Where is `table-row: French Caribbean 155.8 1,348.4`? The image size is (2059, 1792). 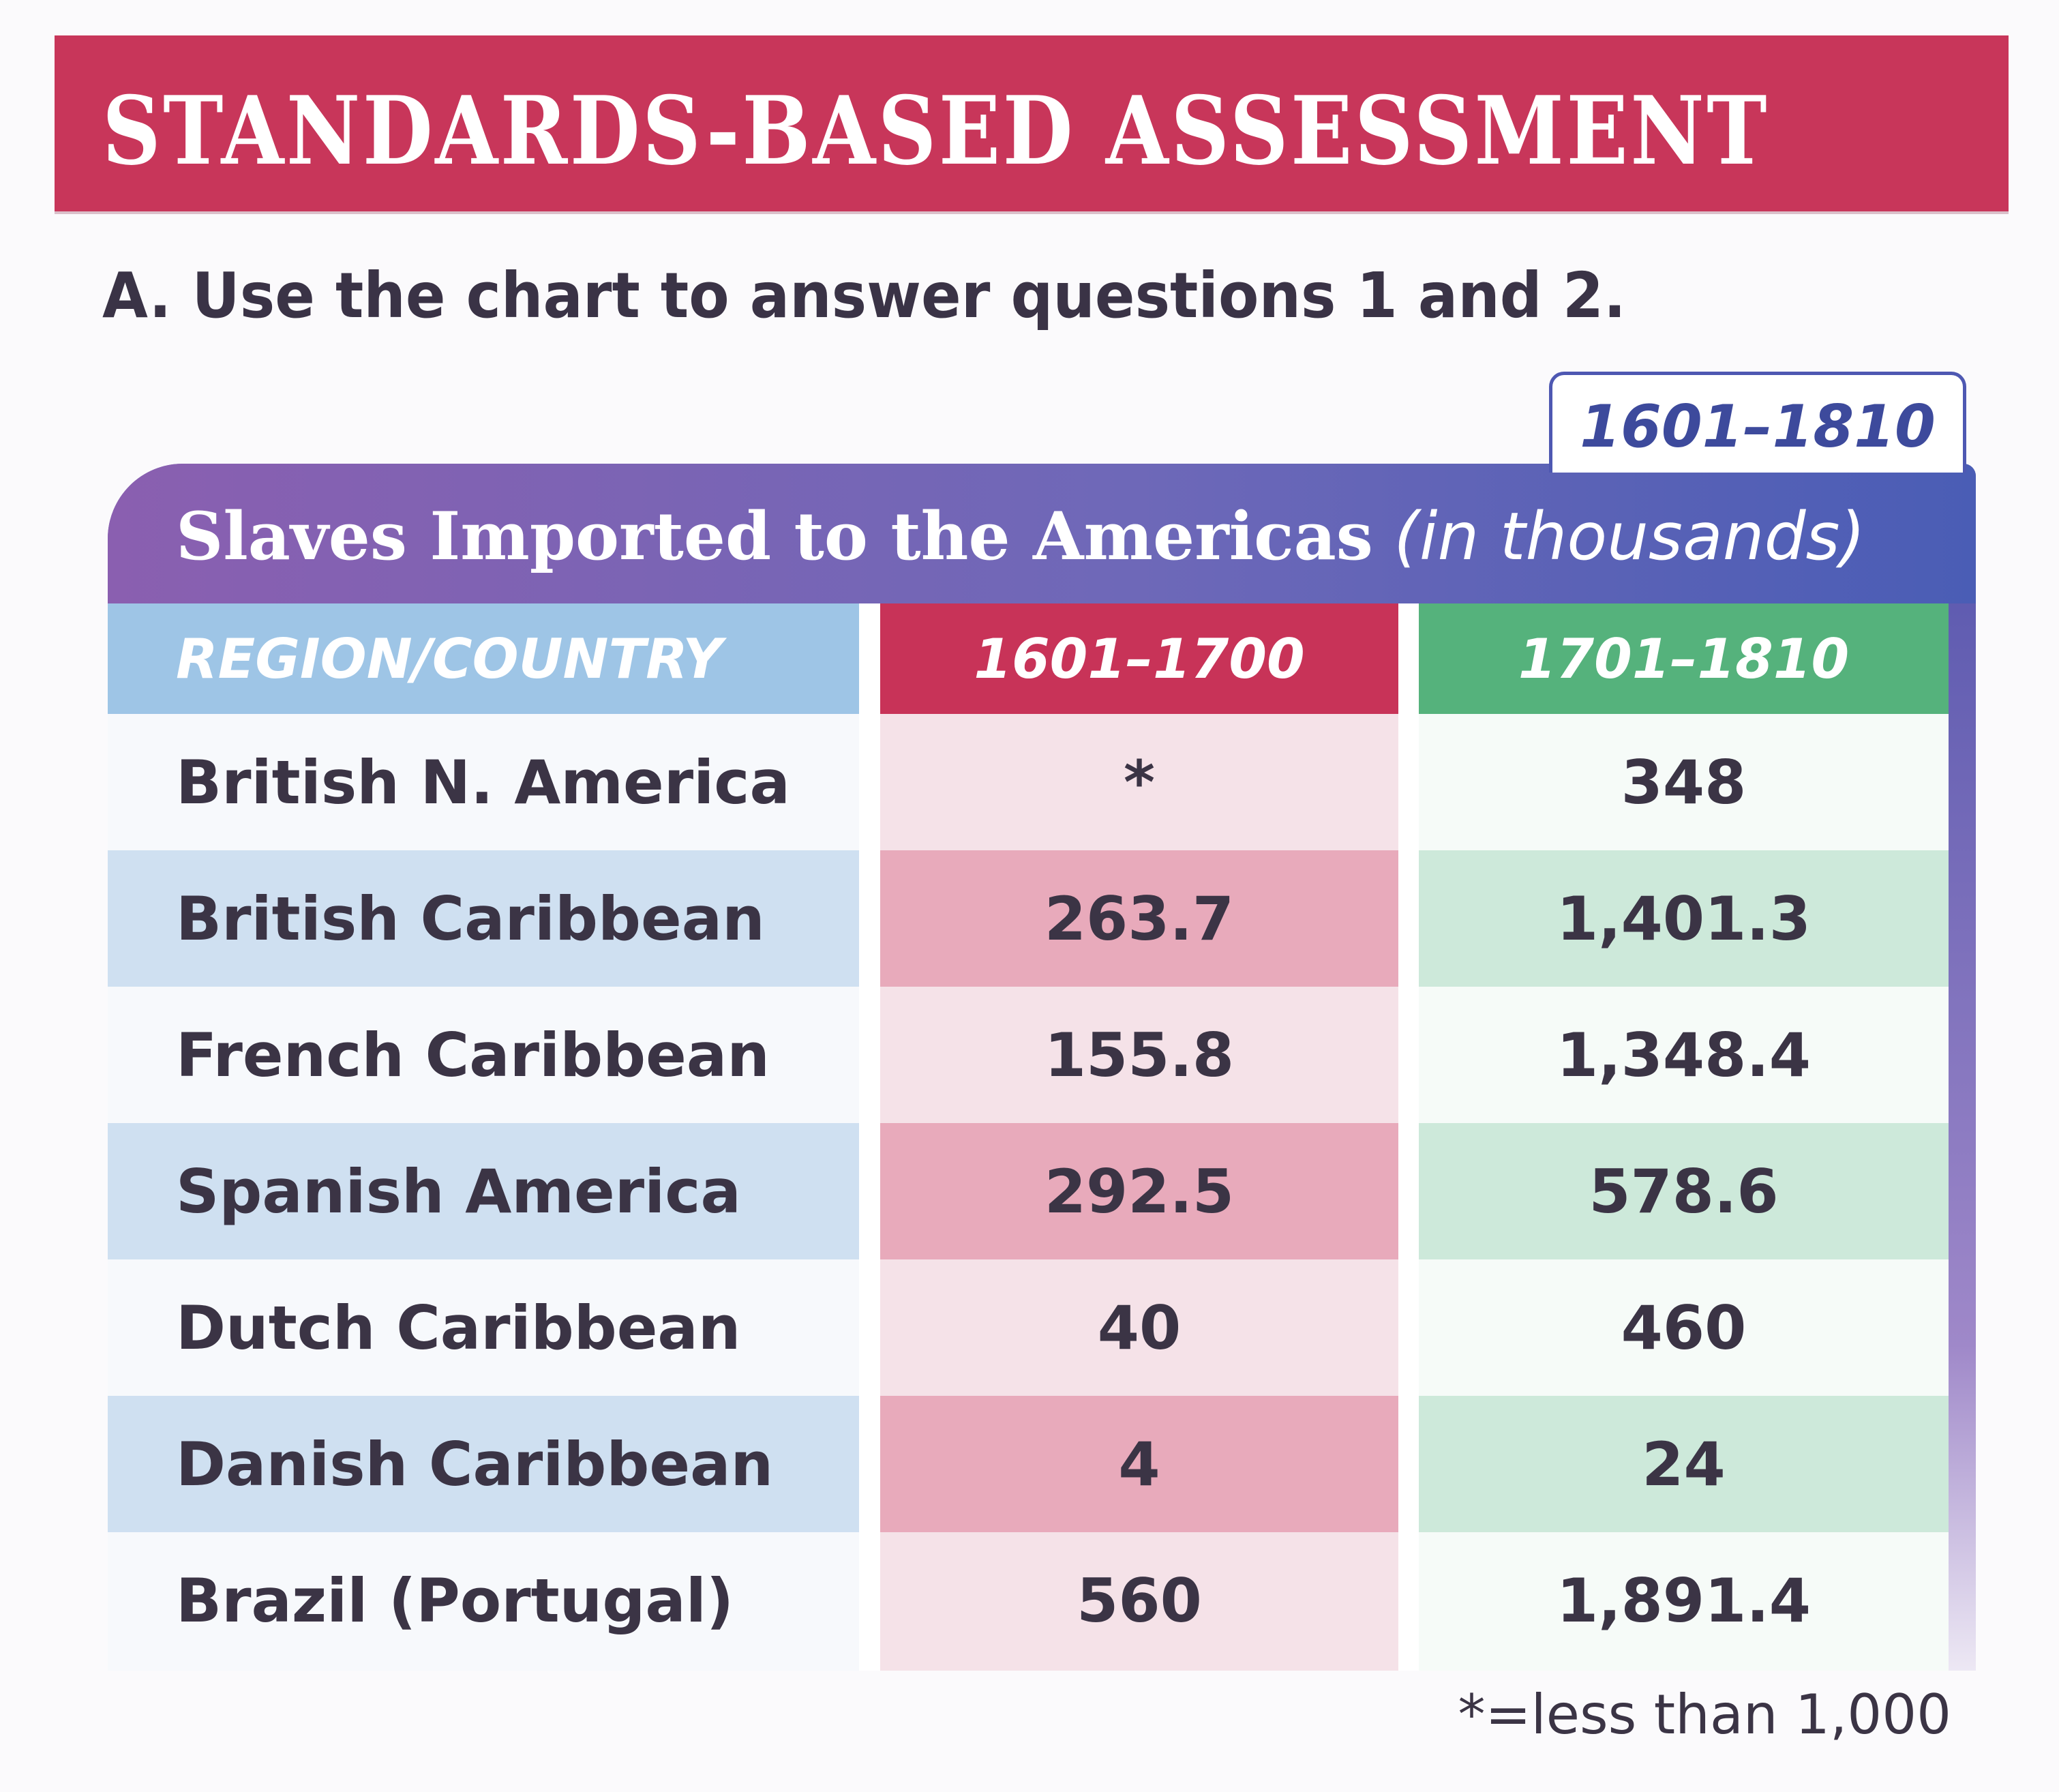
table-row: French Caribbean 155.8 1,348.4 is located at coordinates (1028, 1055).